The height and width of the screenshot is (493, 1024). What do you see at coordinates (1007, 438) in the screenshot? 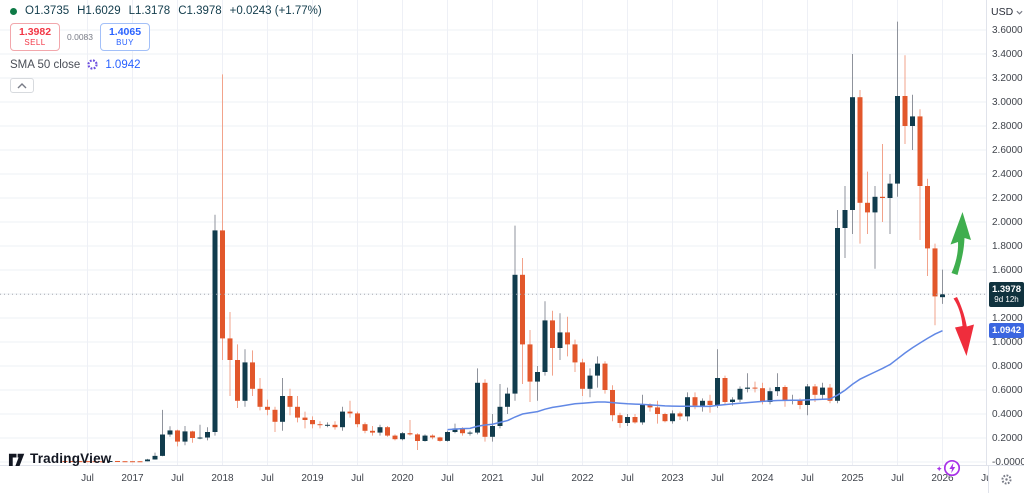
I see `price-axis-label: 0.2000` at bounding box center [1007, 438].